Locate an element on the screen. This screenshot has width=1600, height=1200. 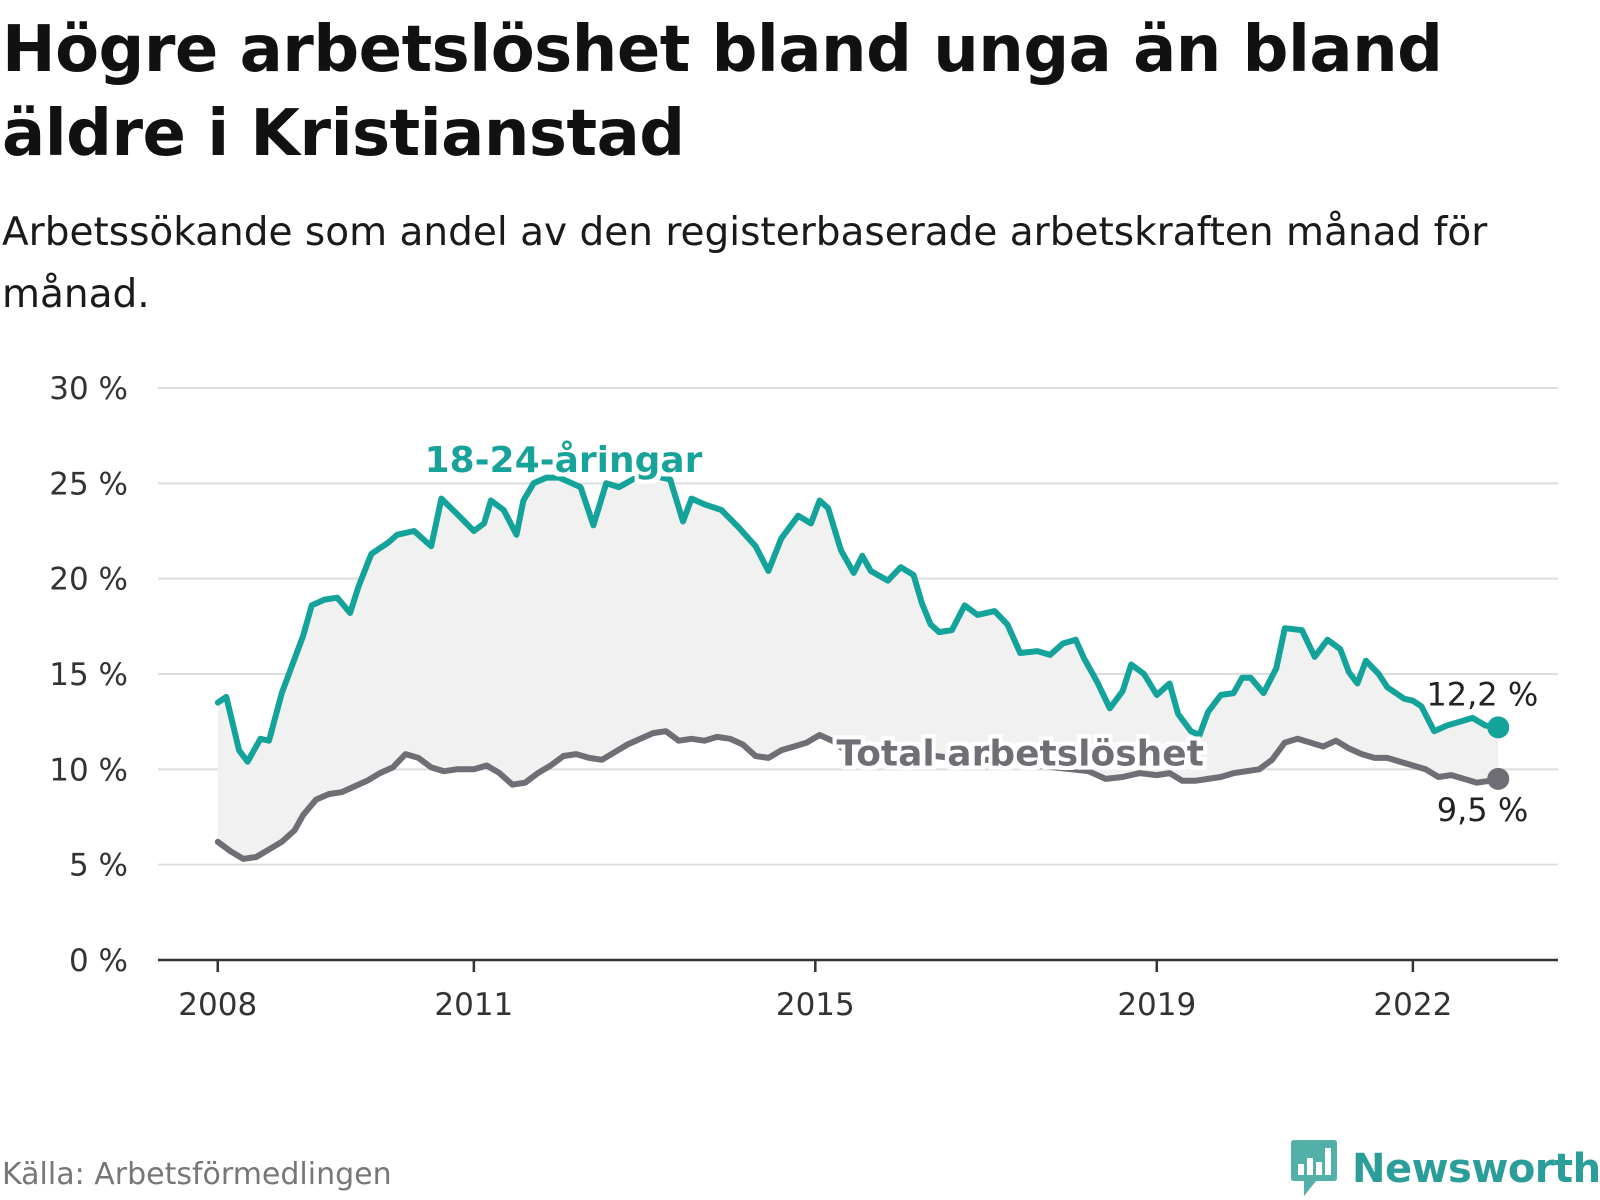
x-tick-label: 2022 is located at coordinates (1412, 1005).